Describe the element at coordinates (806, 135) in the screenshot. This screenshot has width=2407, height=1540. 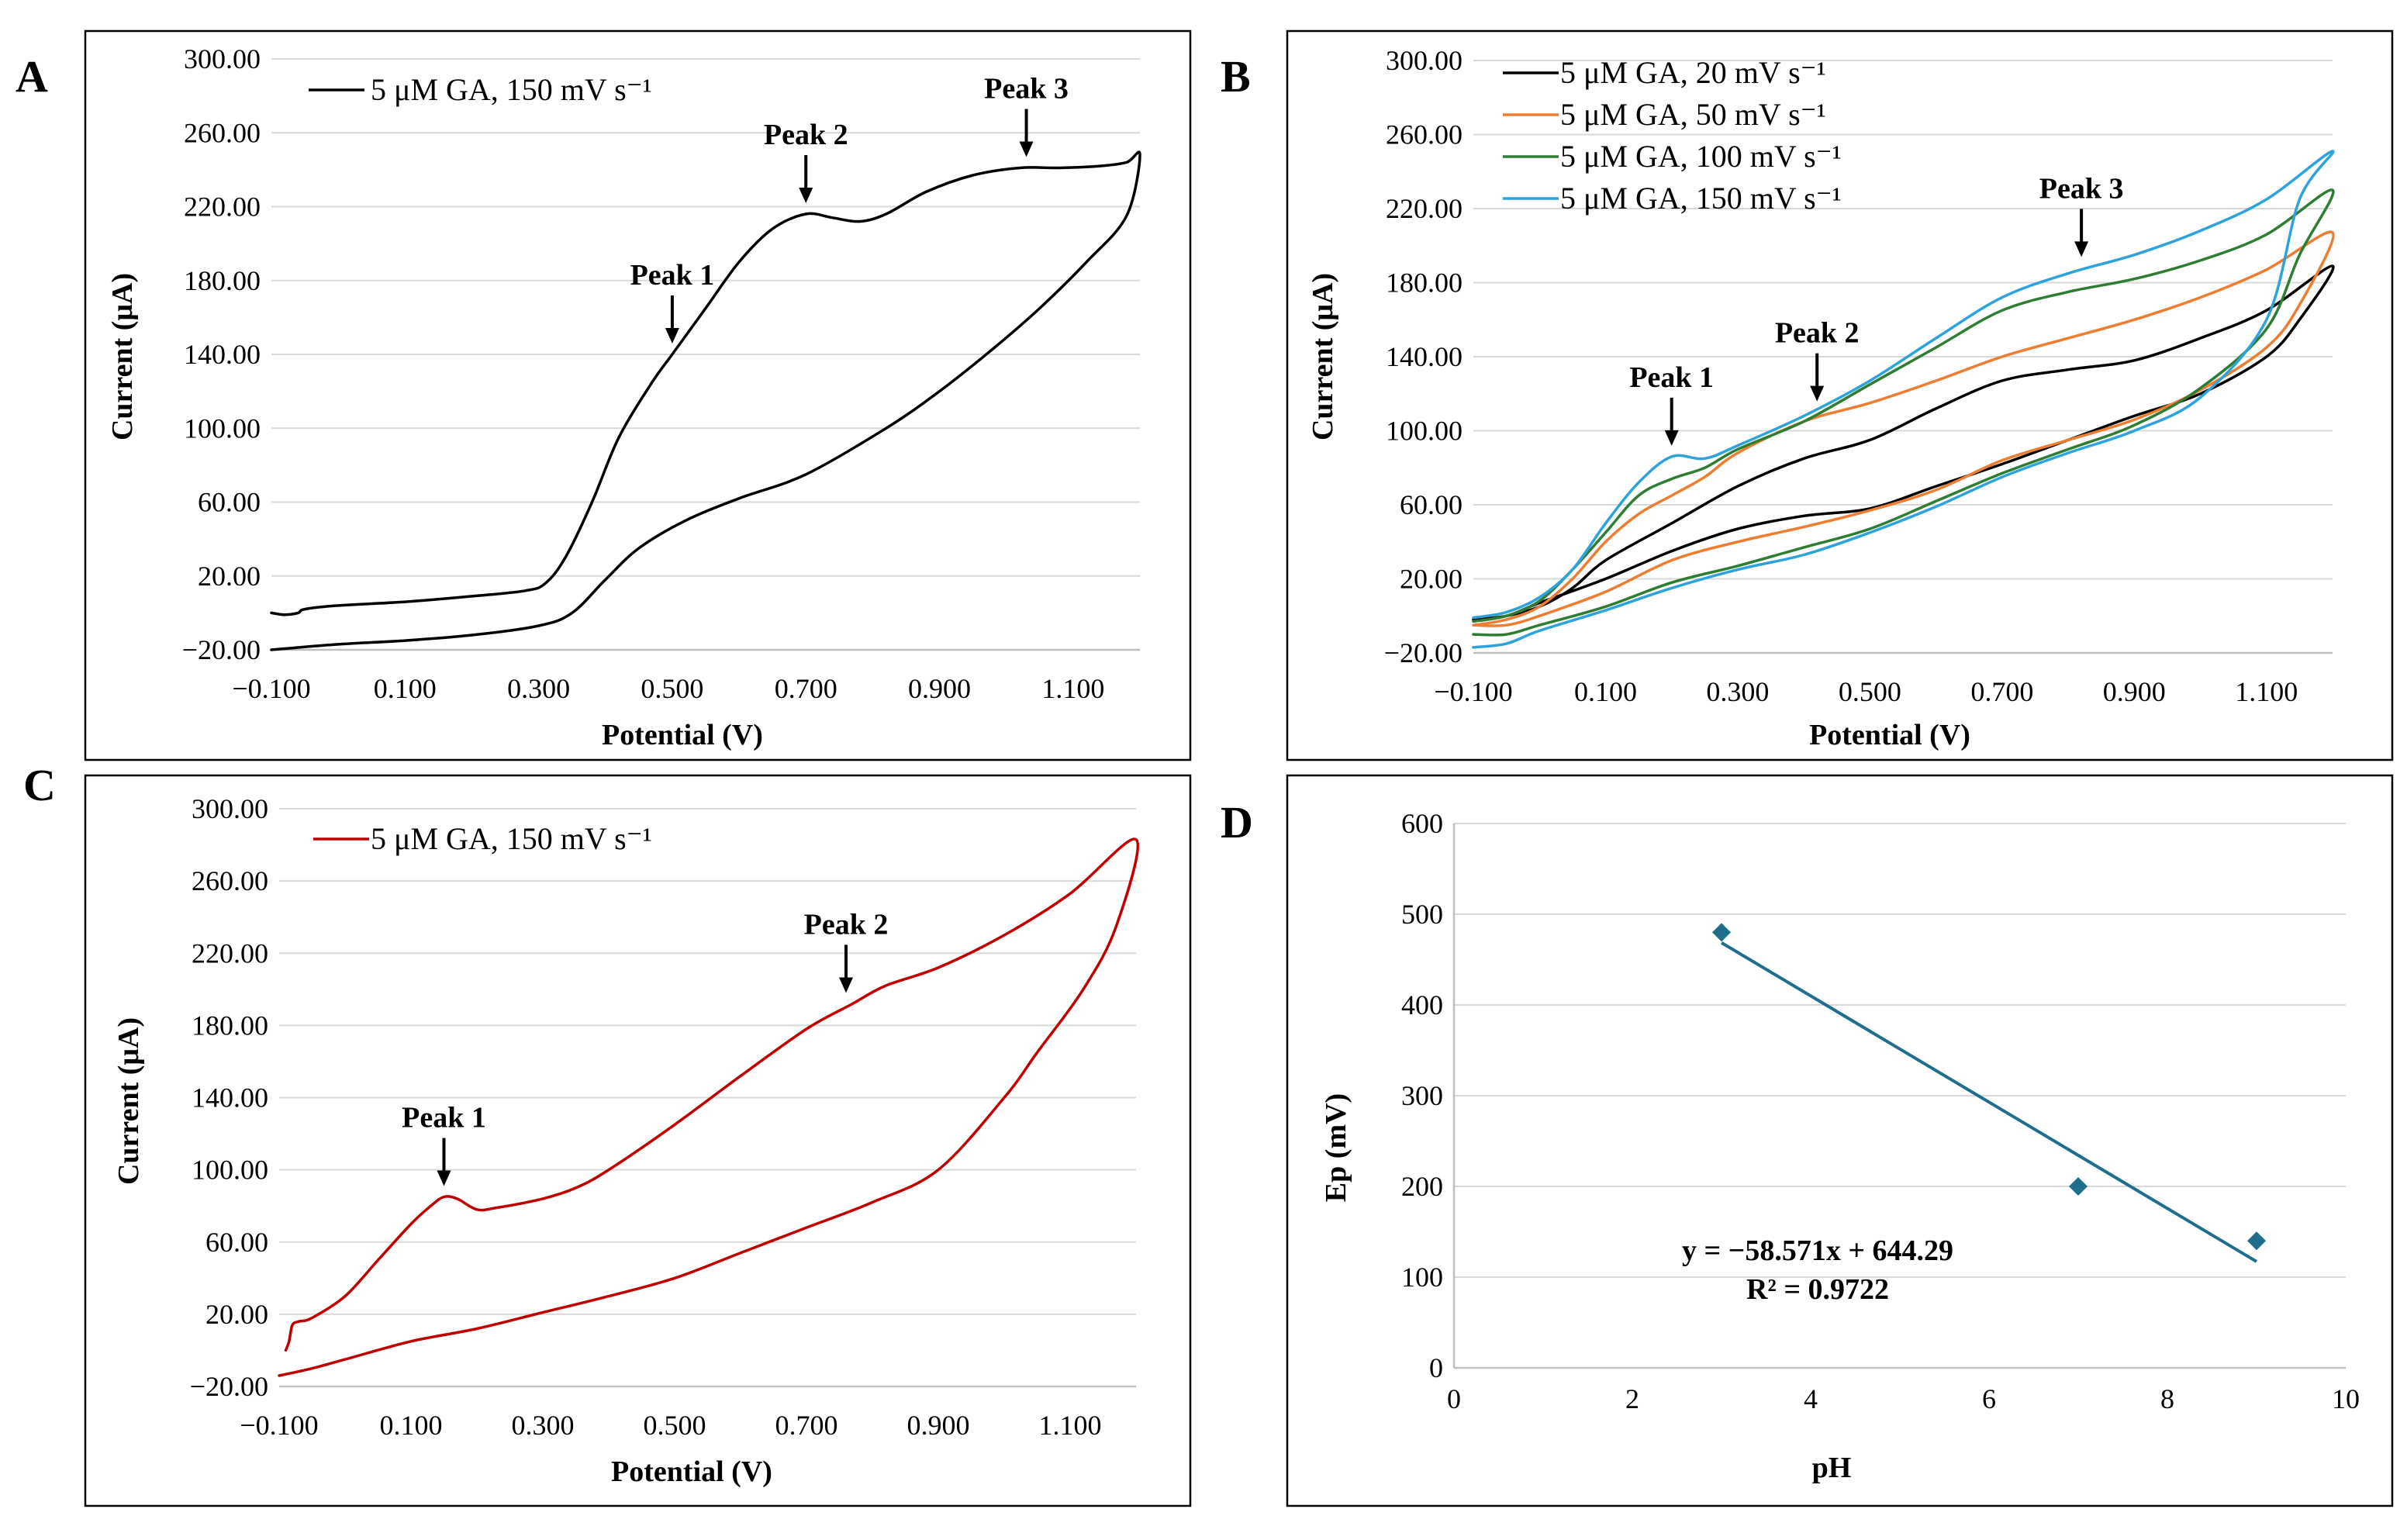
I see `panel-a-peak-label-2: Peak 2` at that location.